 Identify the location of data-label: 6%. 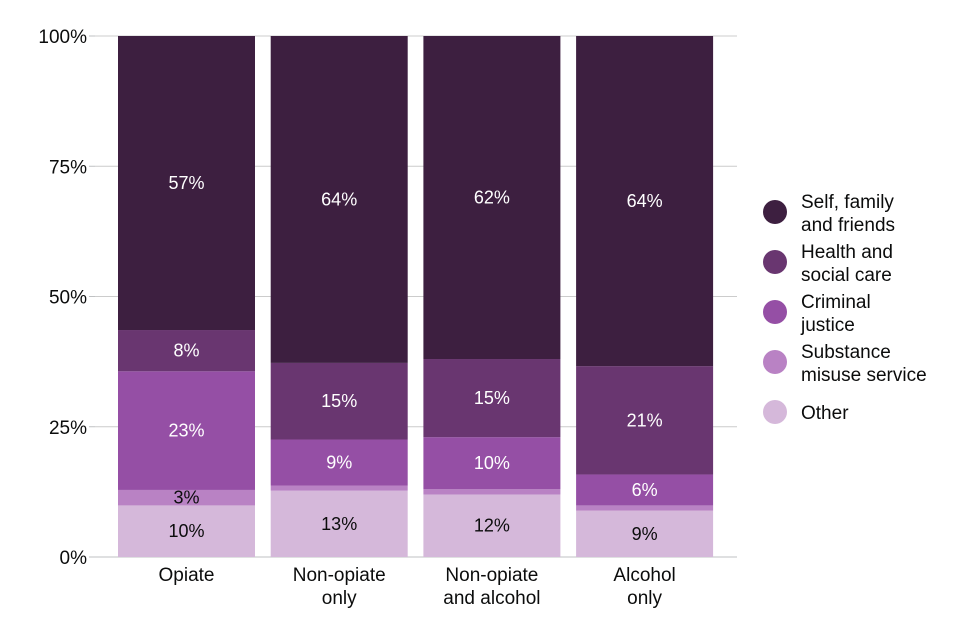
(645, 490).